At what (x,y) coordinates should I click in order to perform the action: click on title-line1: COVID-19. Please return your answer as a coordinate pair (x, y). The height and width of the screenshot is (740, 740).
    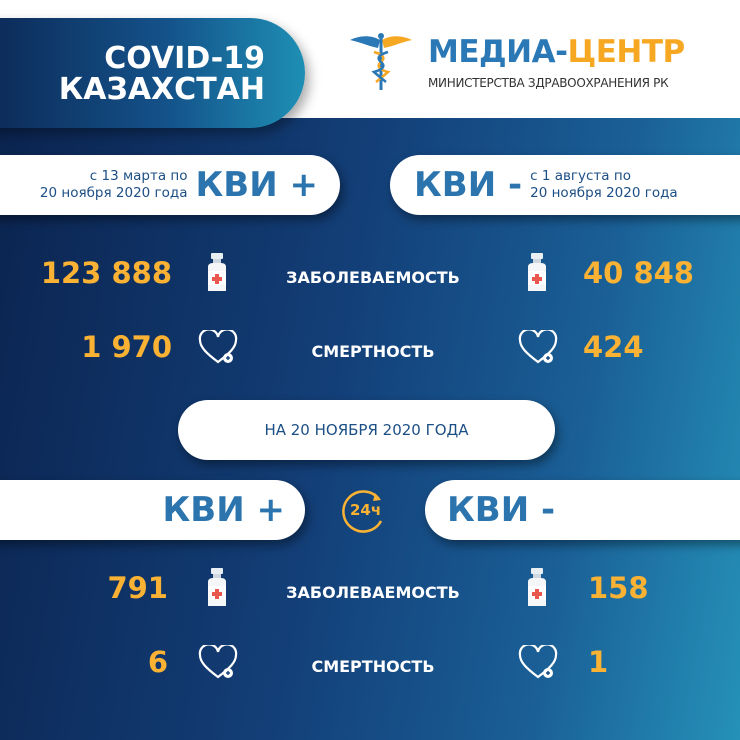
    Looking at the image, I should click on (184, 58).